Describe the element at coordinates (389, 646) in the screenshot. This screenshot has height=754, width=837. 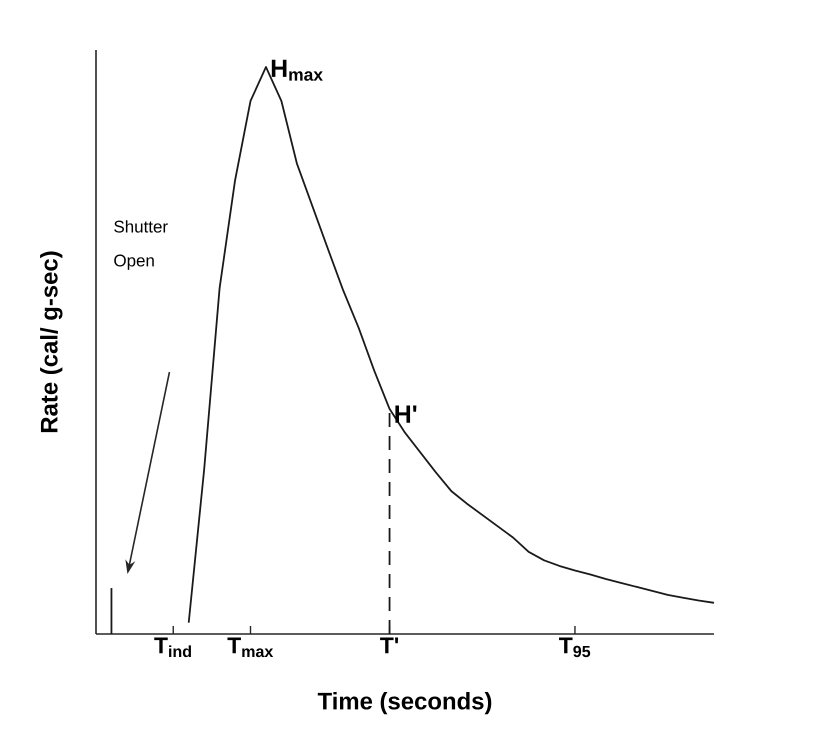
I see `x-tick-label: T'` at that location.